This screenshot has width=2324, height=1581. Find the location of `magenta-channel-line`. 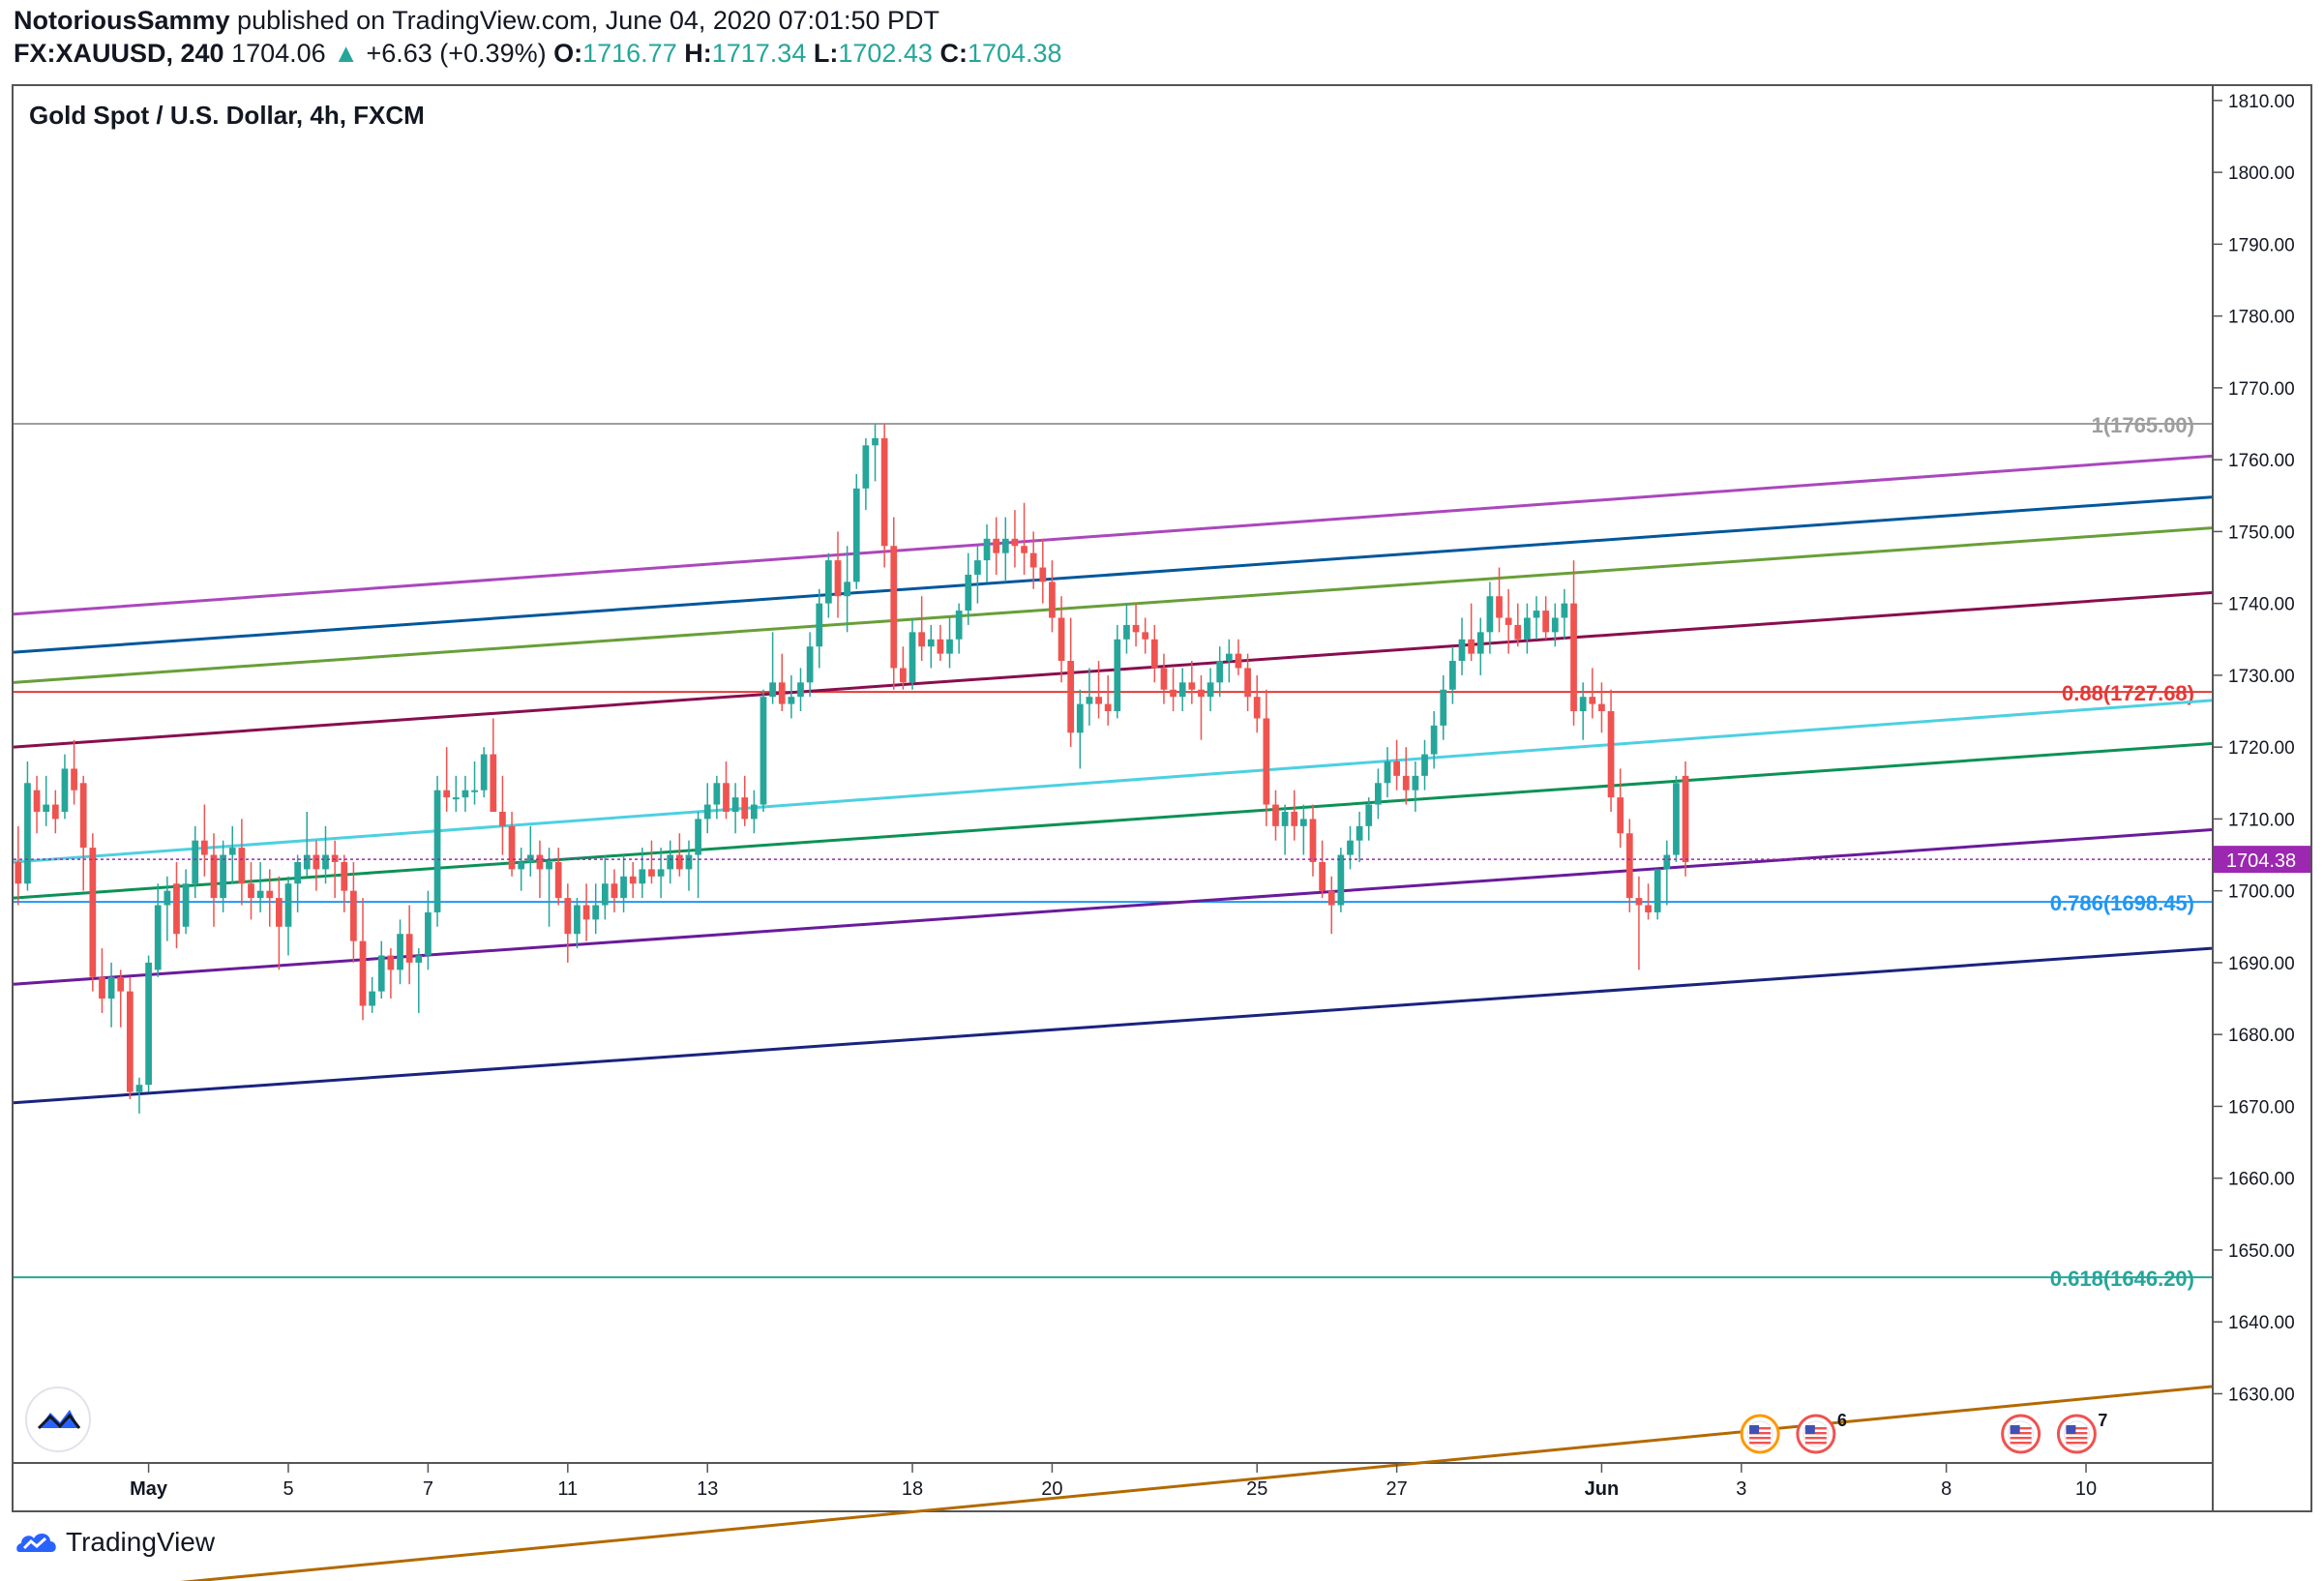

magenta-channel-line is located at coordinates (1113, 535).